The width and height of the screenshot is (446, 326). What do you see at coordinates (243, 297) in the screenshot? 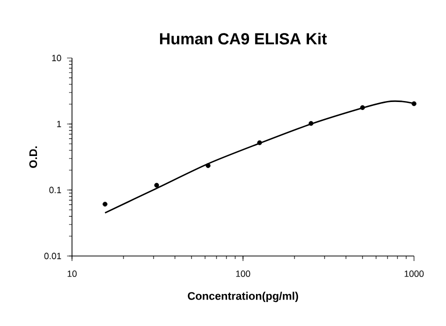
I see `x-axis-title: Concentration(pg/ml)` at bounding box center [243, 297].